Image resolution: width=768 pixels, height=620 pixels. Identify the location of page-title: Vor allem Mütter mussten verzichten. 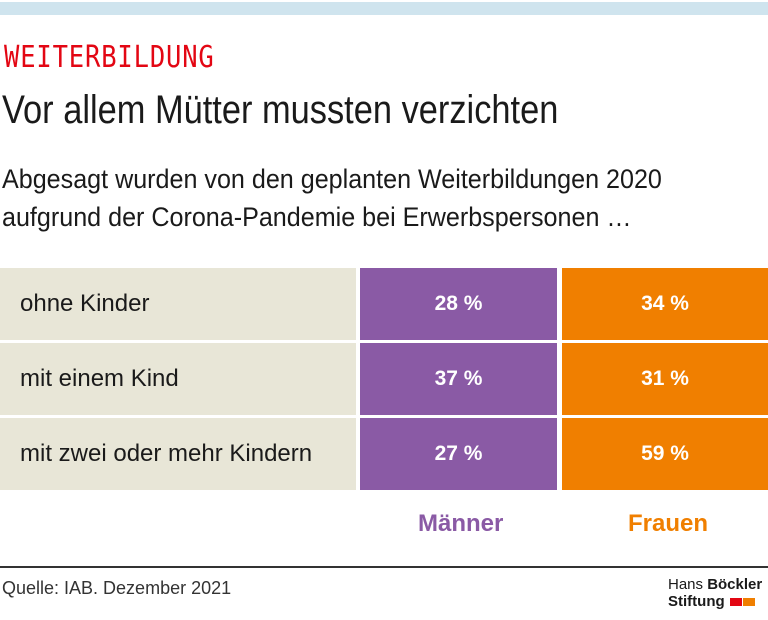
(280, 110).